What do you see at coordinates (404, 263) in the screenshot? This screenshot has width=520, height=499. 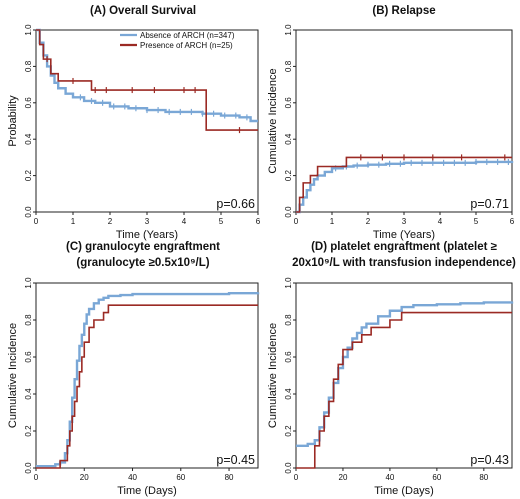 I see `panel-title: 20x10⁹/L with transfusion independence)` at bounding box center [404, 263].